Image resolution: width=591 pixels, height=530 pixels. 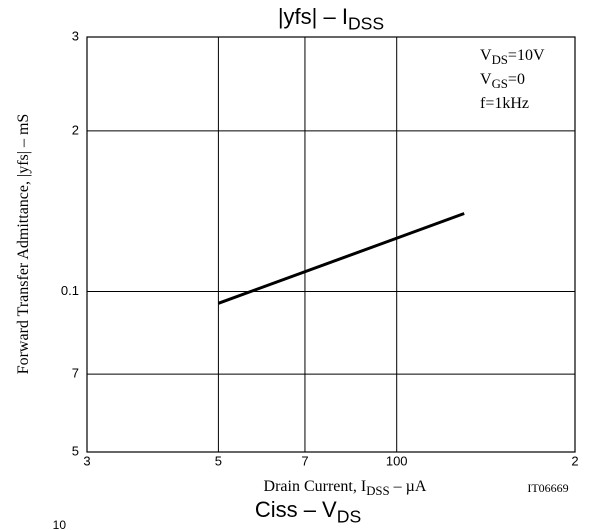 What do you see at coordinates (366, 23) in the screenshot?
I see `chart-title-part: DSS` at bounding box center [366, 23].